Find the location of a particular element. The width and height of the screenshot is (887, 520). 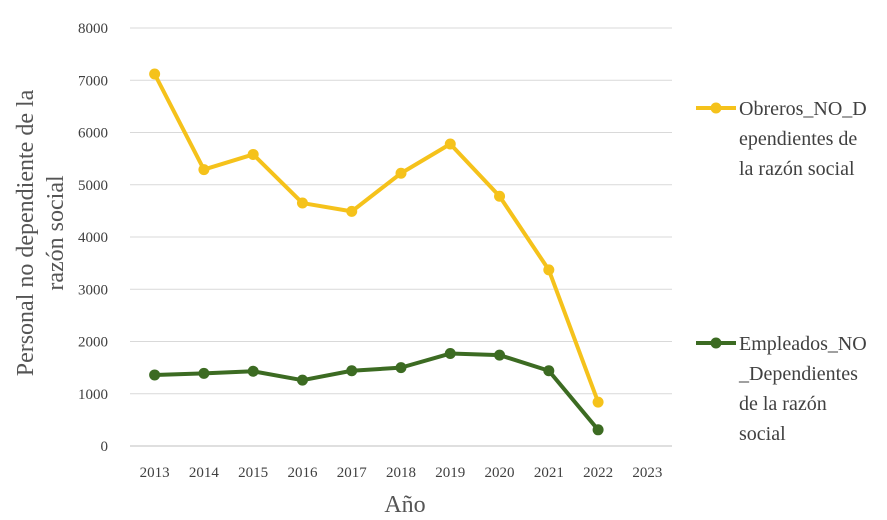

x-tick-label: 2018 is located at coordinates (401, 473).